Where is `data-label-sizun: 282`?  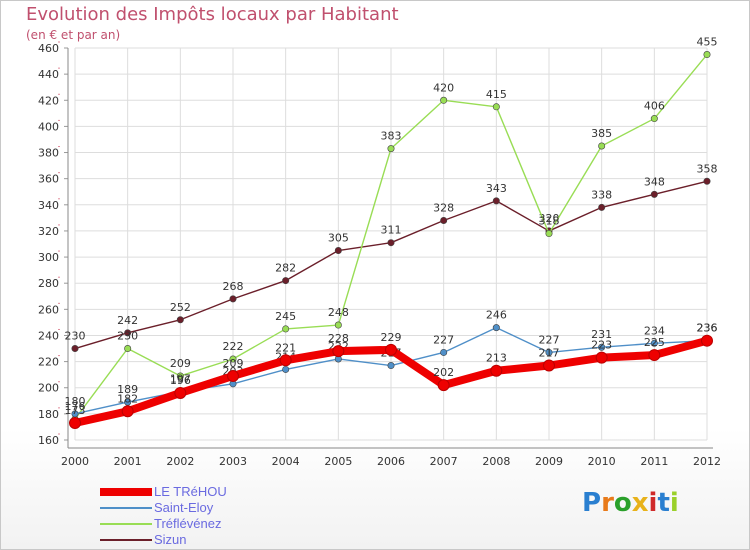
data-label-sizun: 282 is located at coordinates (285, 268).